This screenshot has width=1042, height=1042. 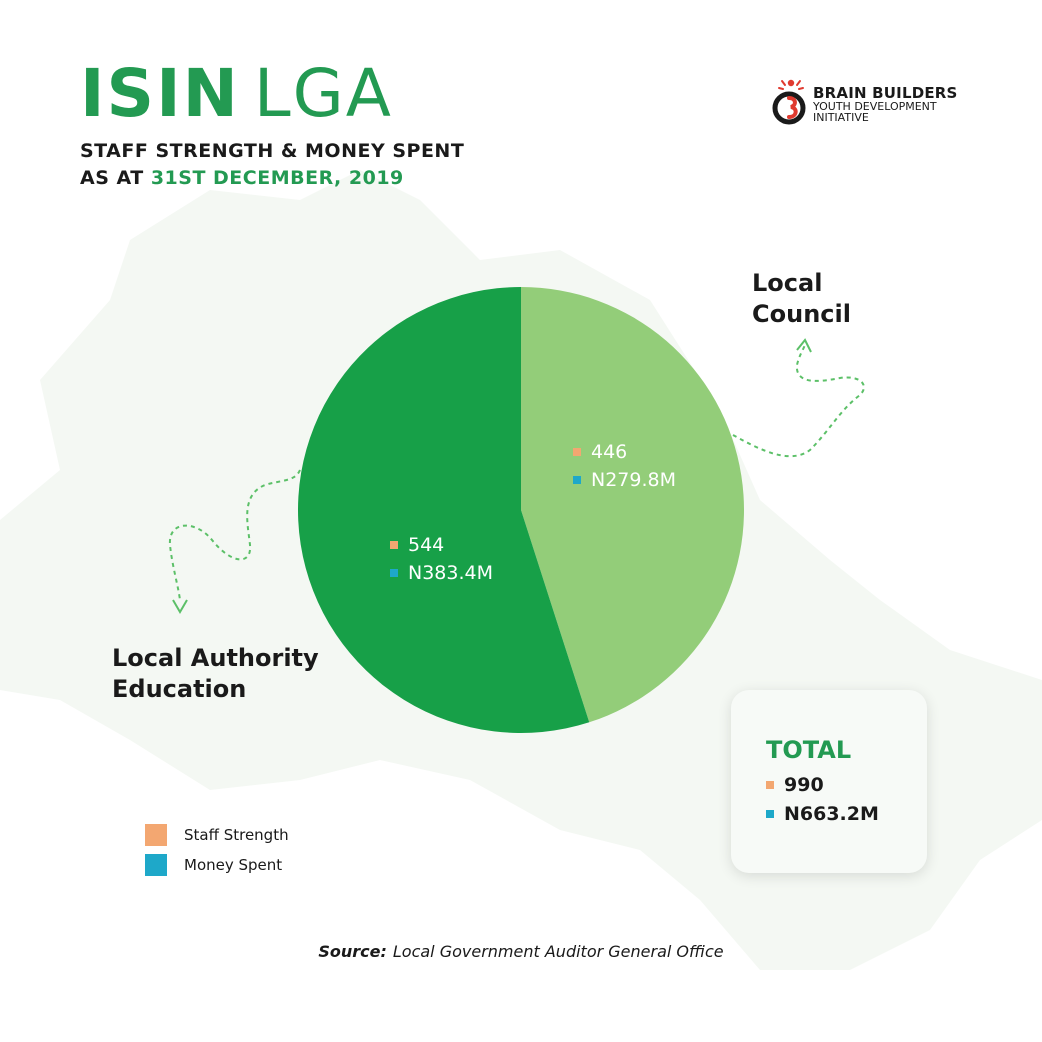 I want to click on logo-subtitle-line1: YOUTH DEVELOPMENT, so click(x=875, y=106).